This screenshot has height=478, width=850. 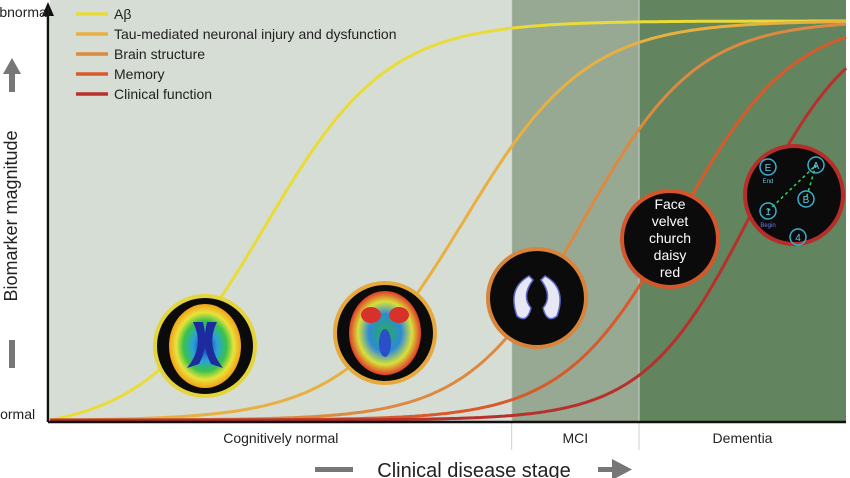 What do you see at coordinates (205, 346) in the screenshot?
I see `pet-amyloid-scan` at bounding box center [205, 346].